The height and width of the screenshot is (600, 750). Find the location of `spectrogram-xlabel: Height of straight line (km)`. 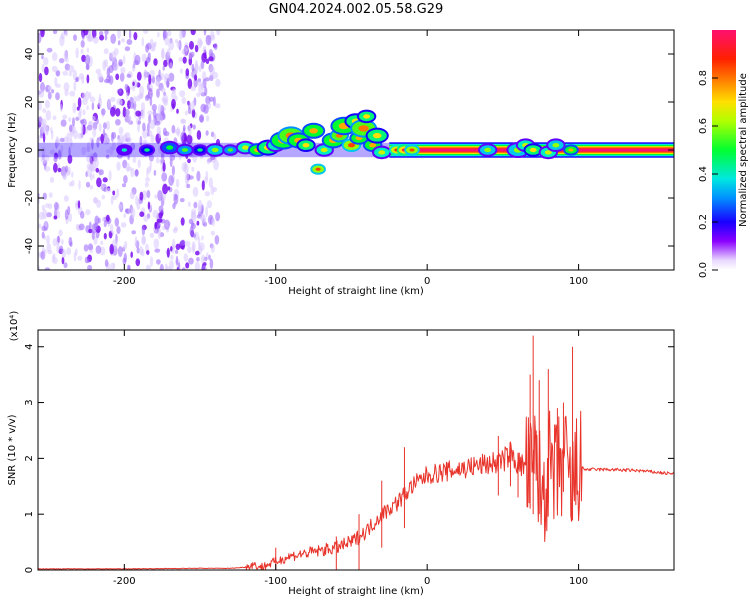

spectrogram-xlabel: Height of straight line (km) is located at coordinates (356, 291).